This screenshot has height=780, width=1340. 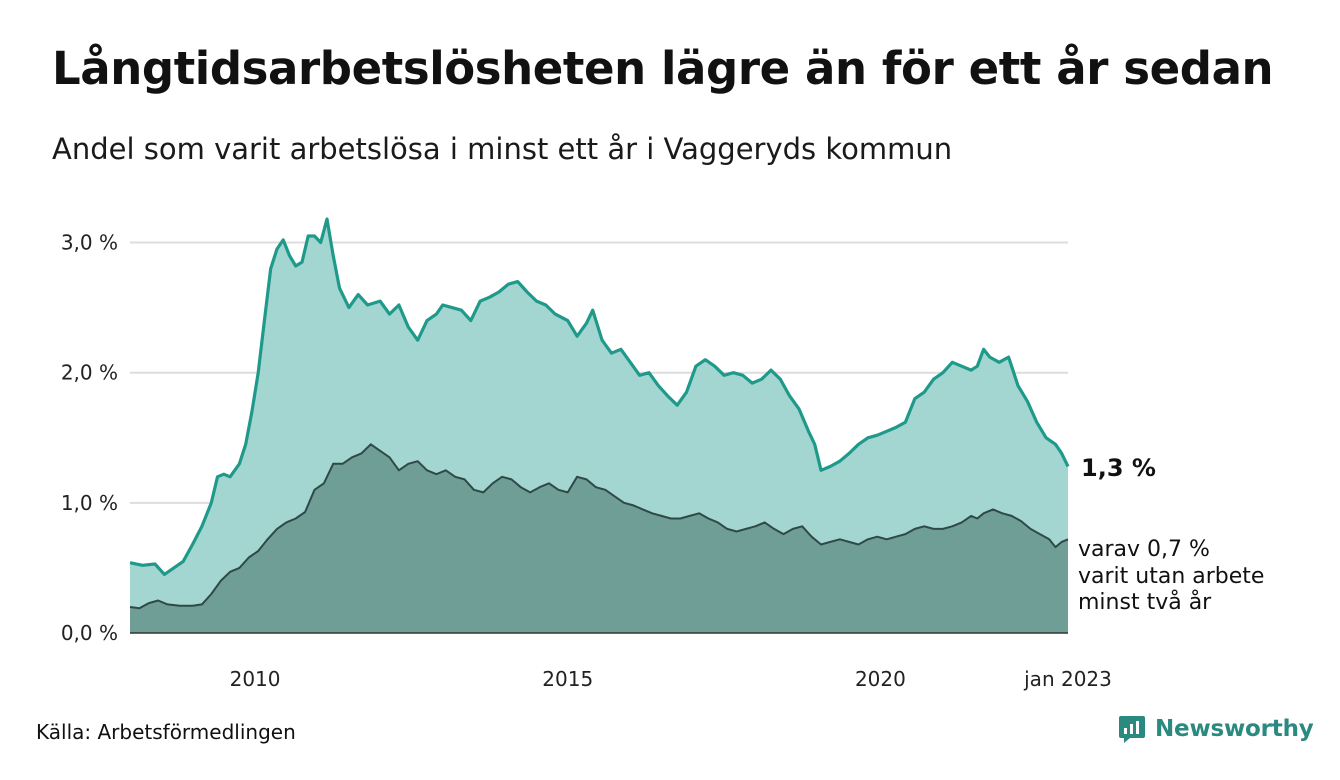 What do you see at coordinates (166, 732) in the screenshot?
I see `source-credit: Källa: Arbetsförmedlingen` at bounding box center [166, 732].